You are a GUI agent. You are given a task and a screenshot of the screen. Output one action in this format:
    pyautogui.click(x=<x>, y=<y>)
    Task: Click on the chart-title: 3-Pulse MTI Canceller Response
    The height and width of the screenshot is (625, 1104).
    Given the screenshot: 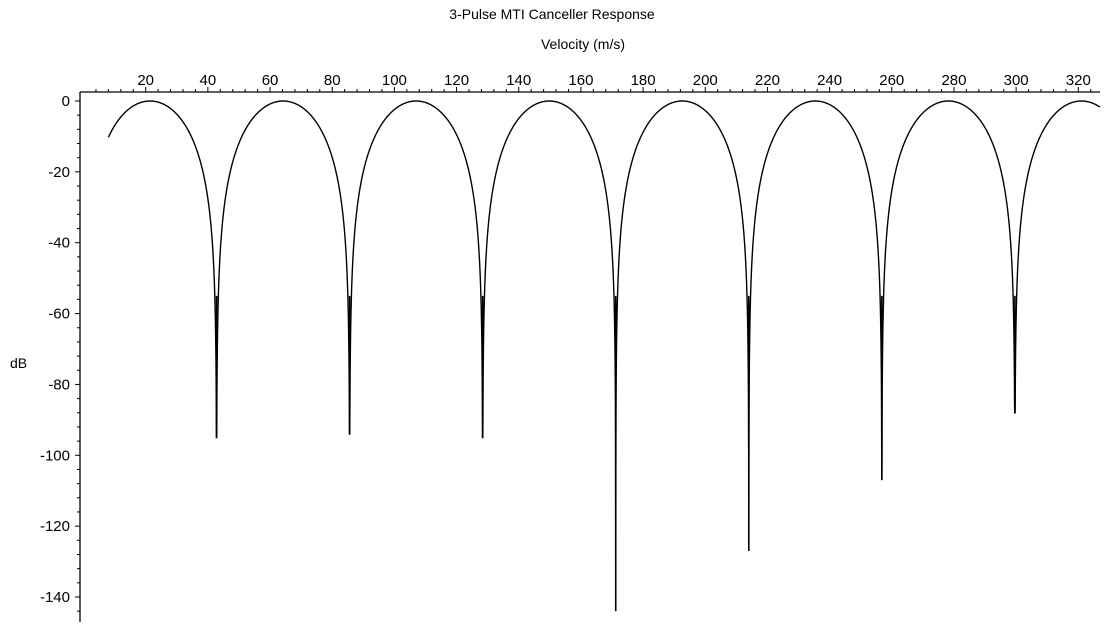 What is the action you would take?
    pyautogui.click(x=552, y=14)
    